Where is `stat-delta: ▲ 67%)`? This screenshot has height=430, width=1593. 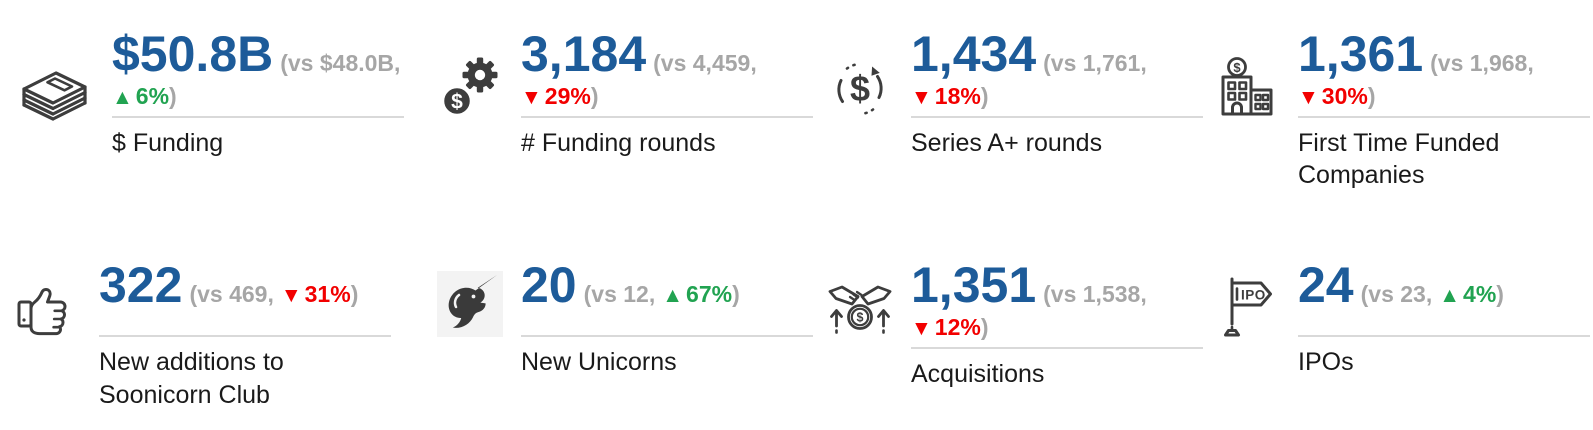 stat-delta: ▲ 67%) is located at coordinates (701, 294).